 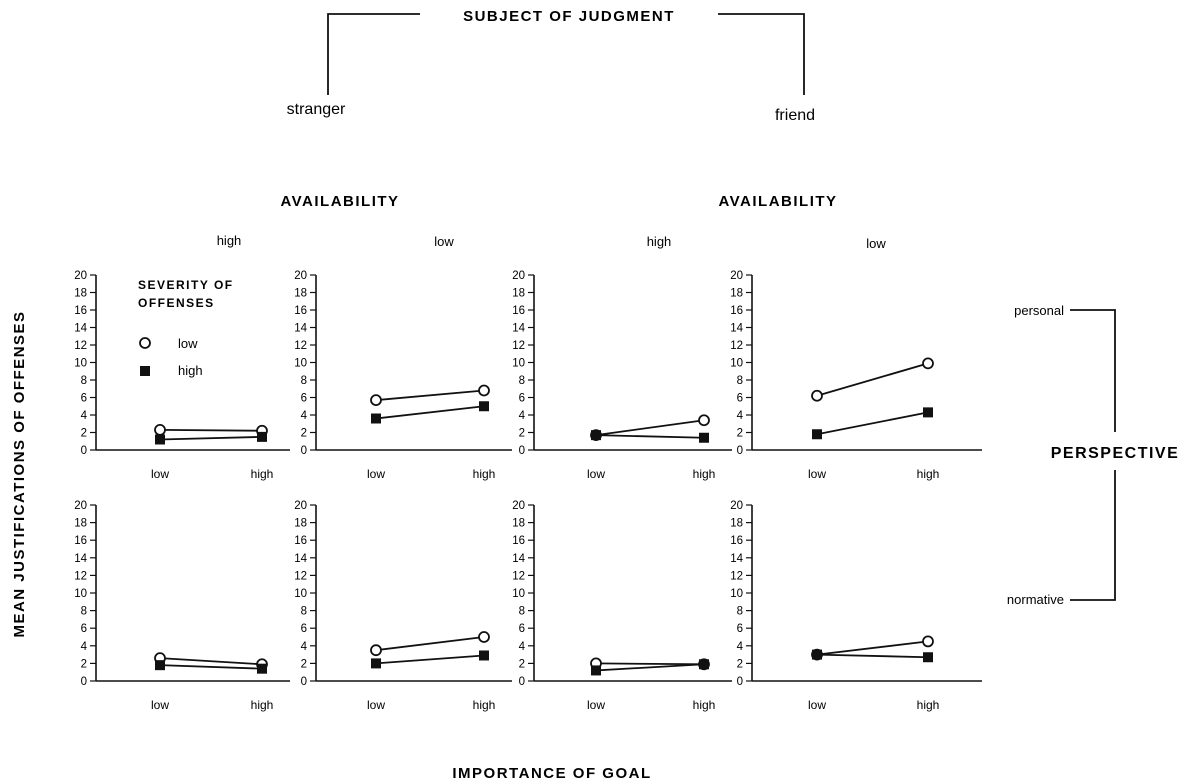 What do you see at coordinates (182, 606) in the screenshot?
I see `panel-r2c1: 0 2 4 6 8 10 12 14 16 18 20 low high` at bounding box center [182, 606].